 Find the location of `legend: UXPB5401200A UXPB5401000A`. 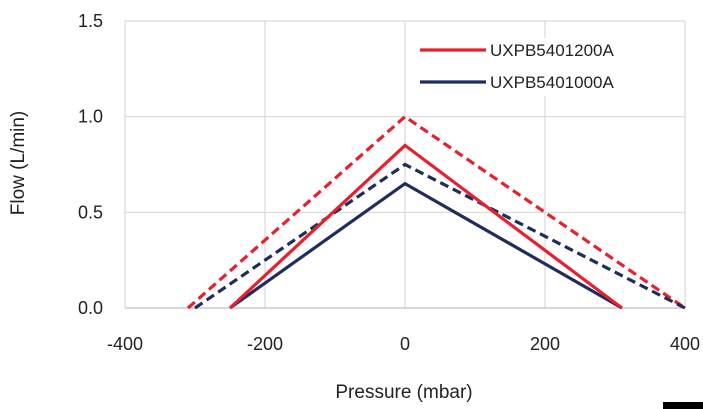

legend: UXPB5401200A UXPB5401000A is located at coordinates (547, 67).